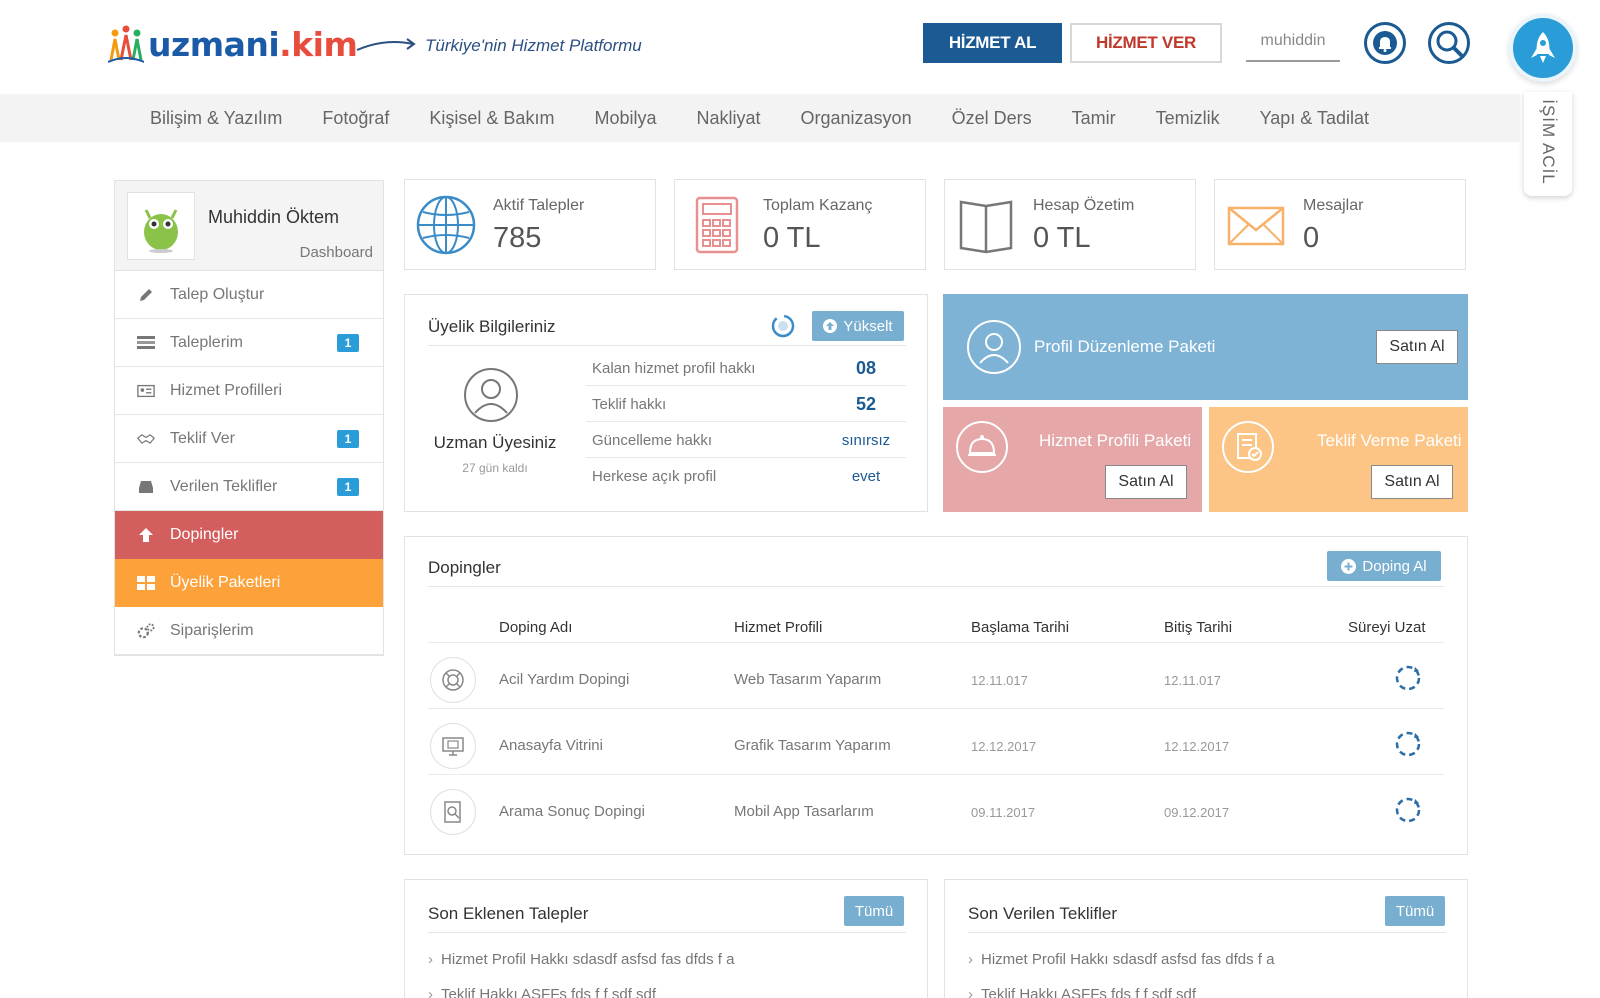  Describe the element at coordinates (986, 227) in the screenshot. I see `book-icon` at that location.